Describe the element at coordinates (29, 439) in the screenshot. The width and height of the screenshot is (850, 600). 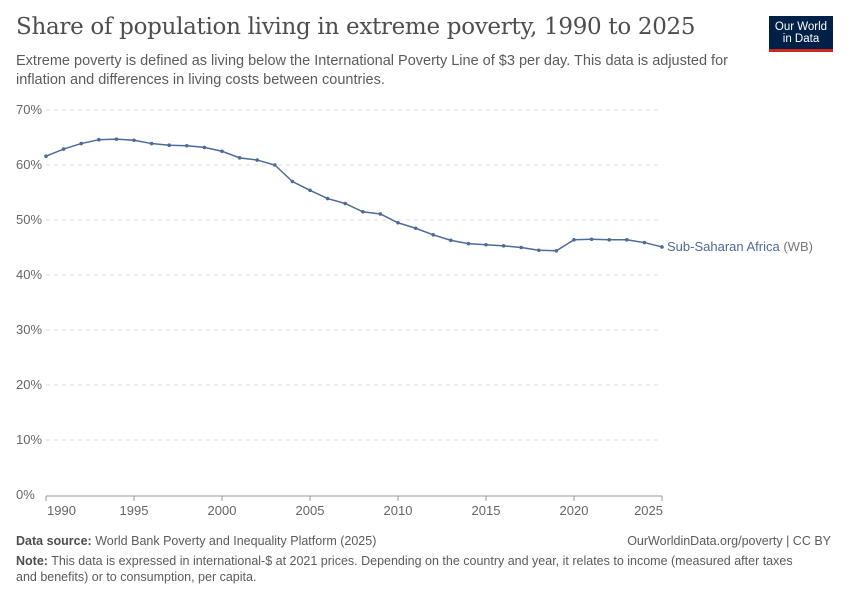
I see `y-tick-label: 10%` at that location.